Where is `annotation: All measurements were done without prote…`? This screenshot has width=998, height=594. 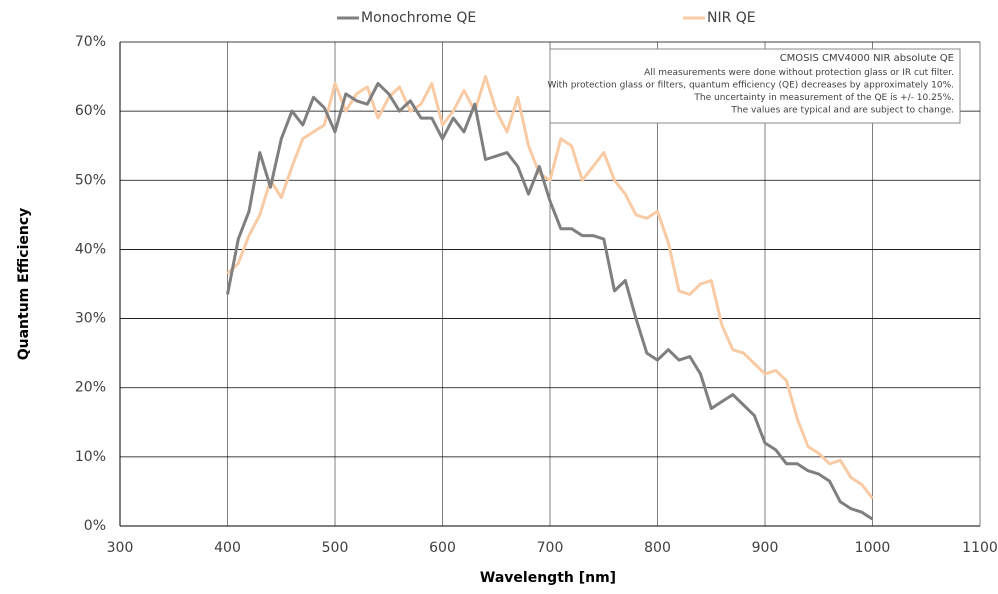 annotation: All measurements were done without prote… is located at coordinates (799, 73).